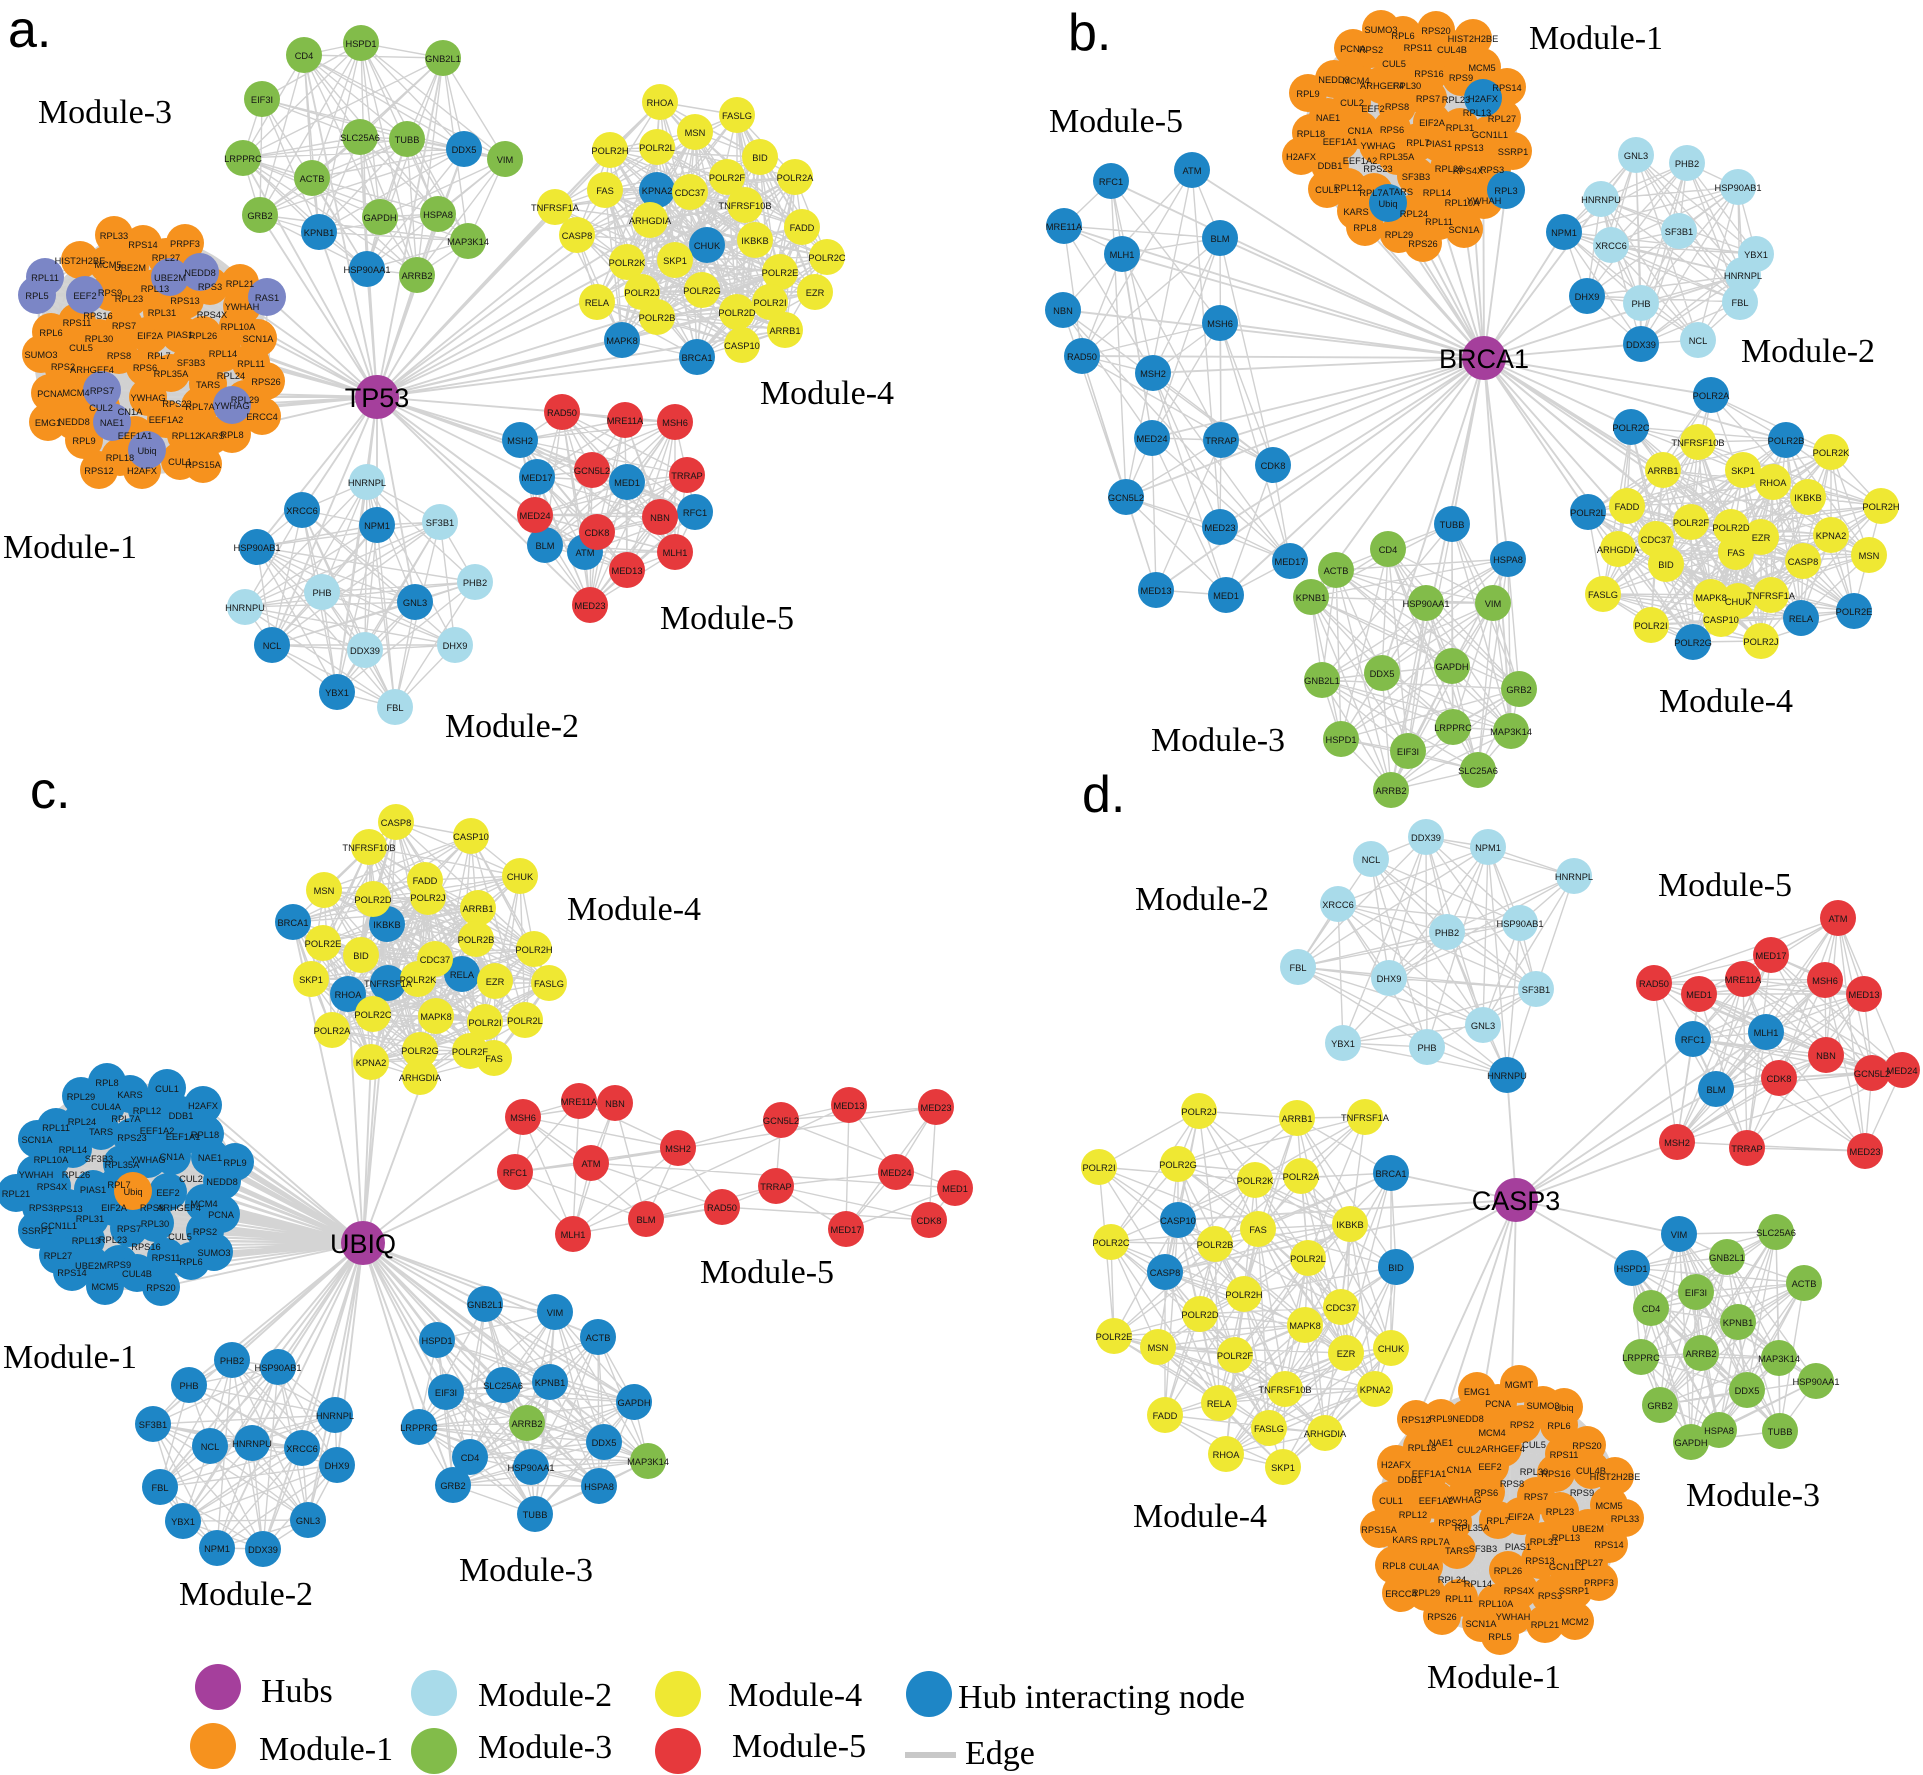  What do you see at coordinates (1651, 1309) in the screenshot?
I see `svg-text: CD4` at bounding box center [1651, 1309].